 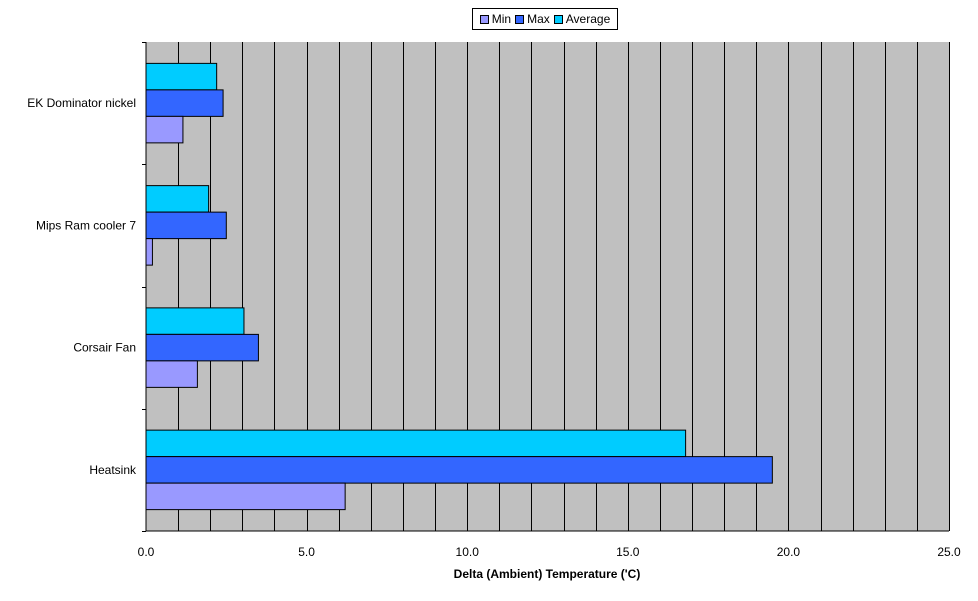 What do you see at coordinates (520, 19) in the screenshot?
I see `legend-swatch-max` at bounding box center [520, 19].